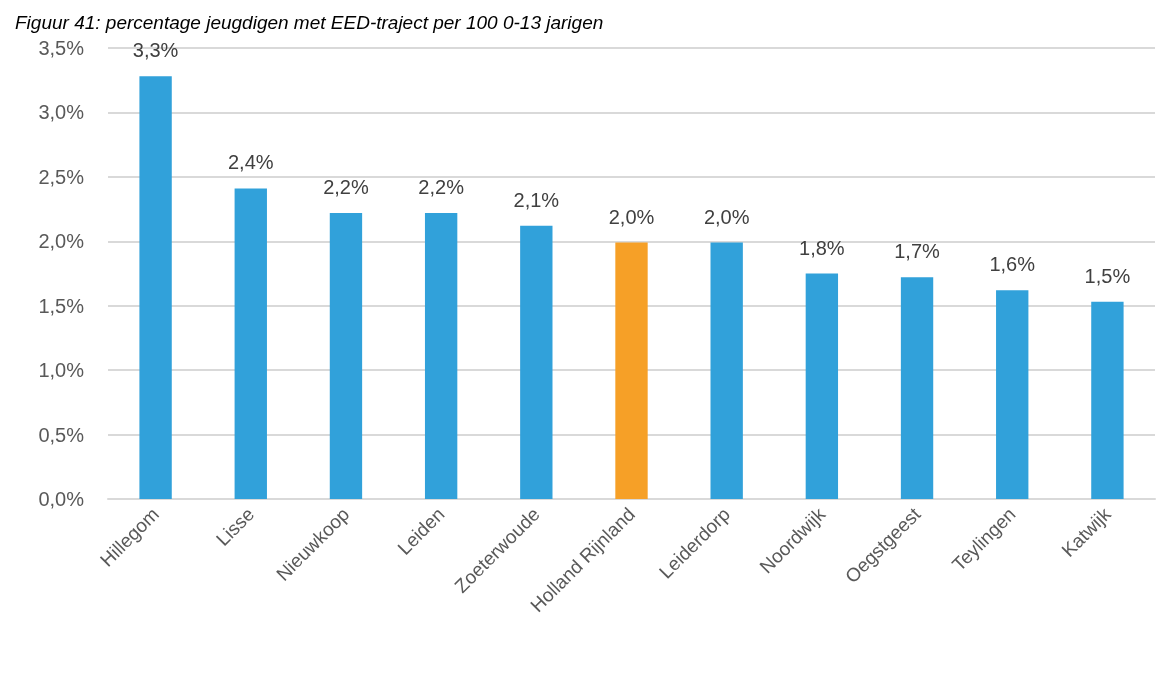 Image resolution: width=1171 pixels, height=675 pixels. What do you see at coordinates (536, 199) in the screenshot?
I see `data-label: 2,1%` at bounding box center [536, 199].